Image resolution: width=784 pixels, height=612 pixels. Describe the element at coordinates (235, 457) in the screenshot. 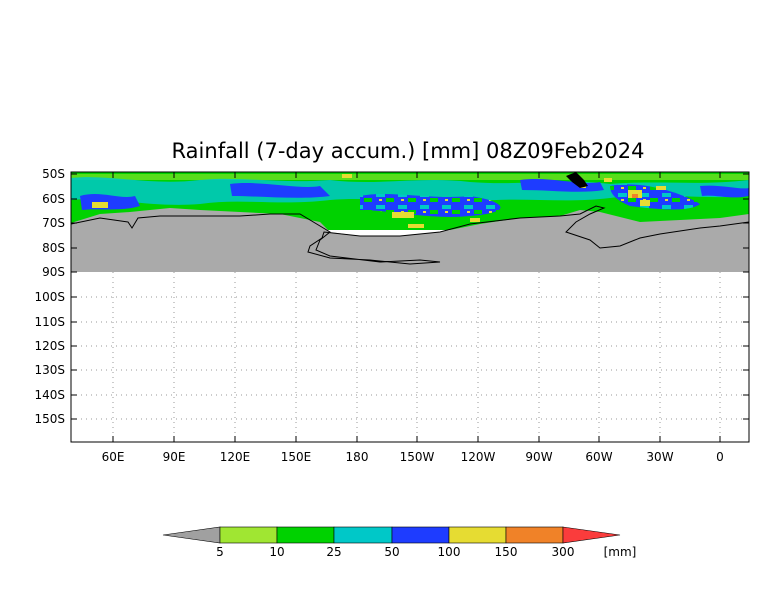

I see `lon-label-120e: 120E` at that location.